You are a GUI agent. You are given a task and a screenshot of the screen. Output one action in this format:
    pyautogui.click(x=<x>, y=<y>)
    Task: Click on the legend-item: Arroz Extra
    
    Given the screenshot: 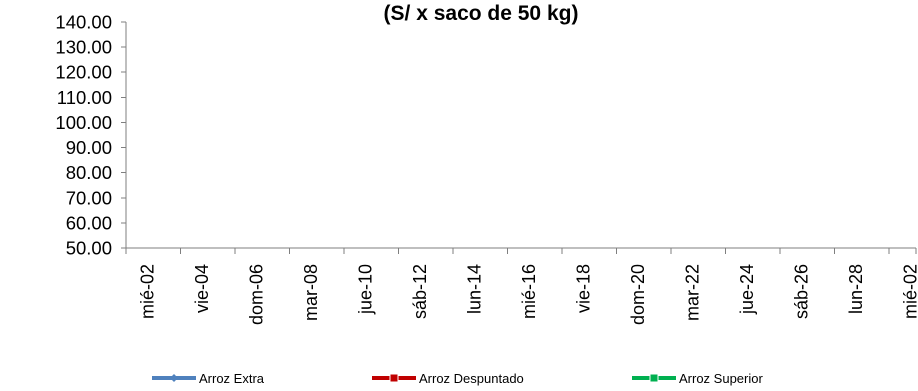 What is the action you would take?
    pyautogui.click(x=208, y=378)
    